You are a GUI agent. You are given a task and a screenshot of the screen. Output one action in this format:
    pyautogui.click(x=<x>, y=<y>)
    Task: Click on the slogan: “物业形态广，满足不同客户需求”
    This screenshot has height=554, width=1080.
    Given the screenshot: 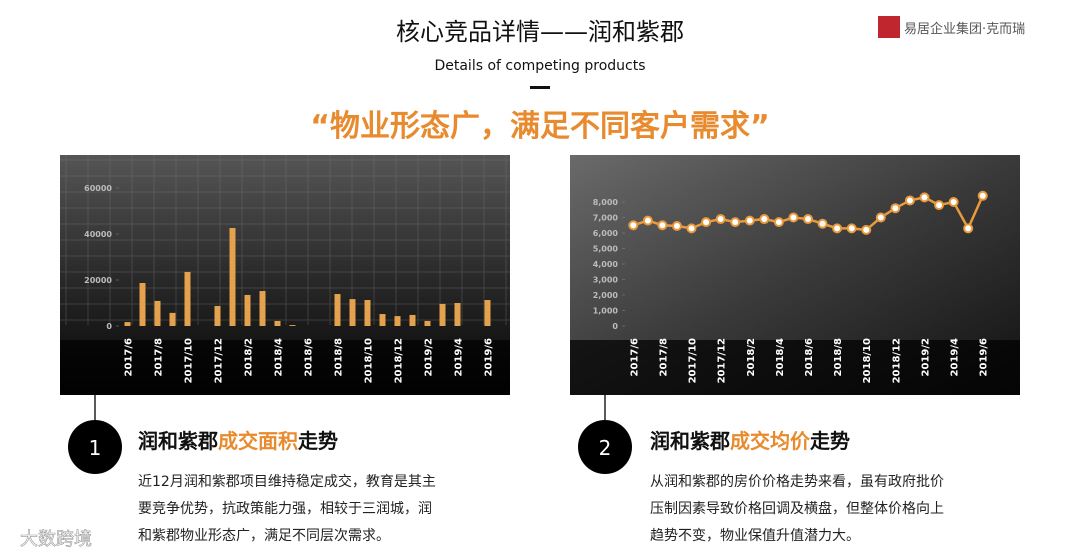 What is the action you would take?
    pyautogui.click(x=539, y=126)
    